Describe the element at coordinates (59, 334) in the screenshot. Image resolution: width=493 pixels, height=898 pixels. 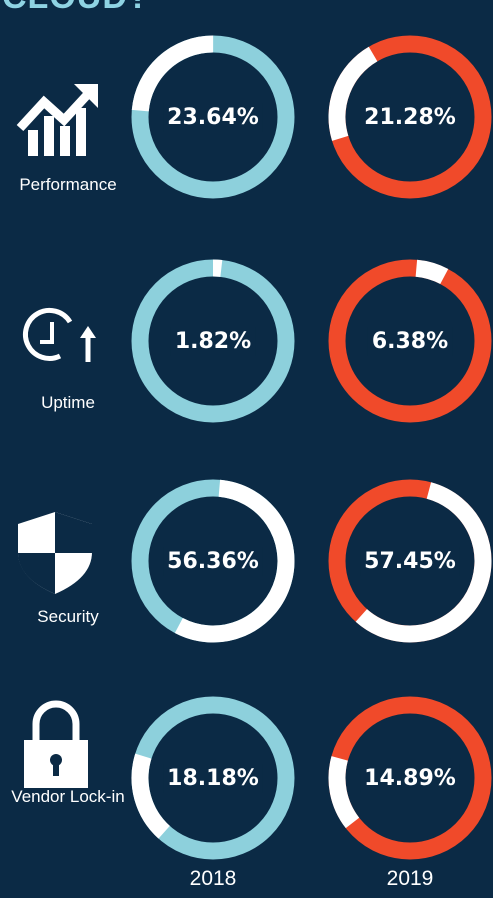
I see `uptime-icon` at that location.